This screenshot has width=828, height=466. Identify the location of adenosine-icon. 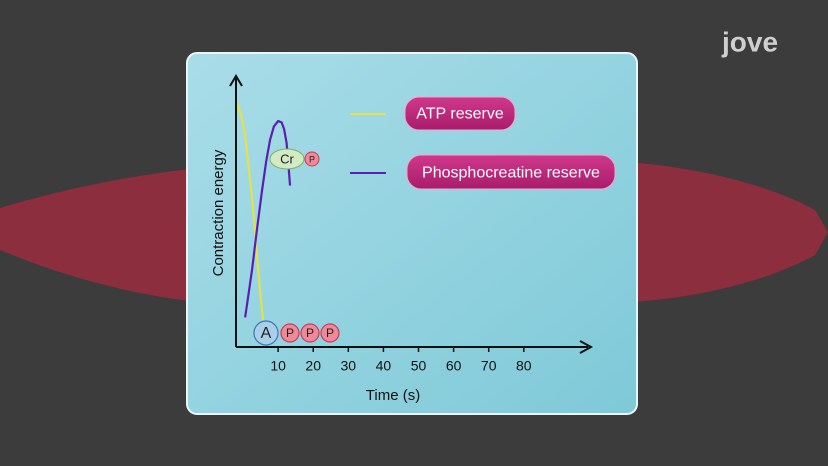
(266, 333).